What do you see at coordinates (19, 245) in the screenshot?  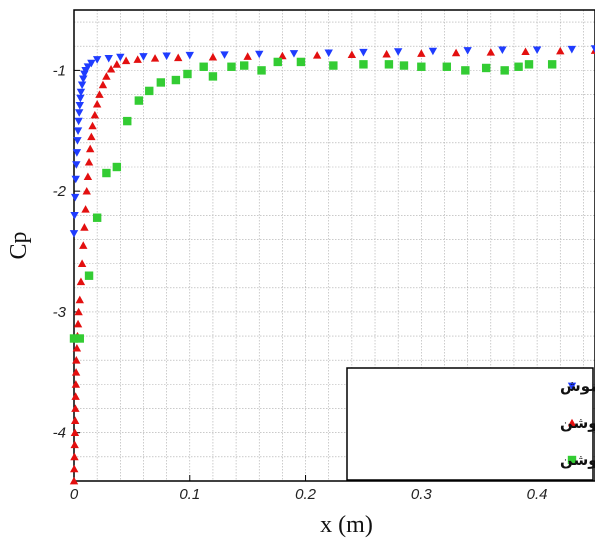 I see `y-axis-label: Cp` at bounding box center [19, 245].